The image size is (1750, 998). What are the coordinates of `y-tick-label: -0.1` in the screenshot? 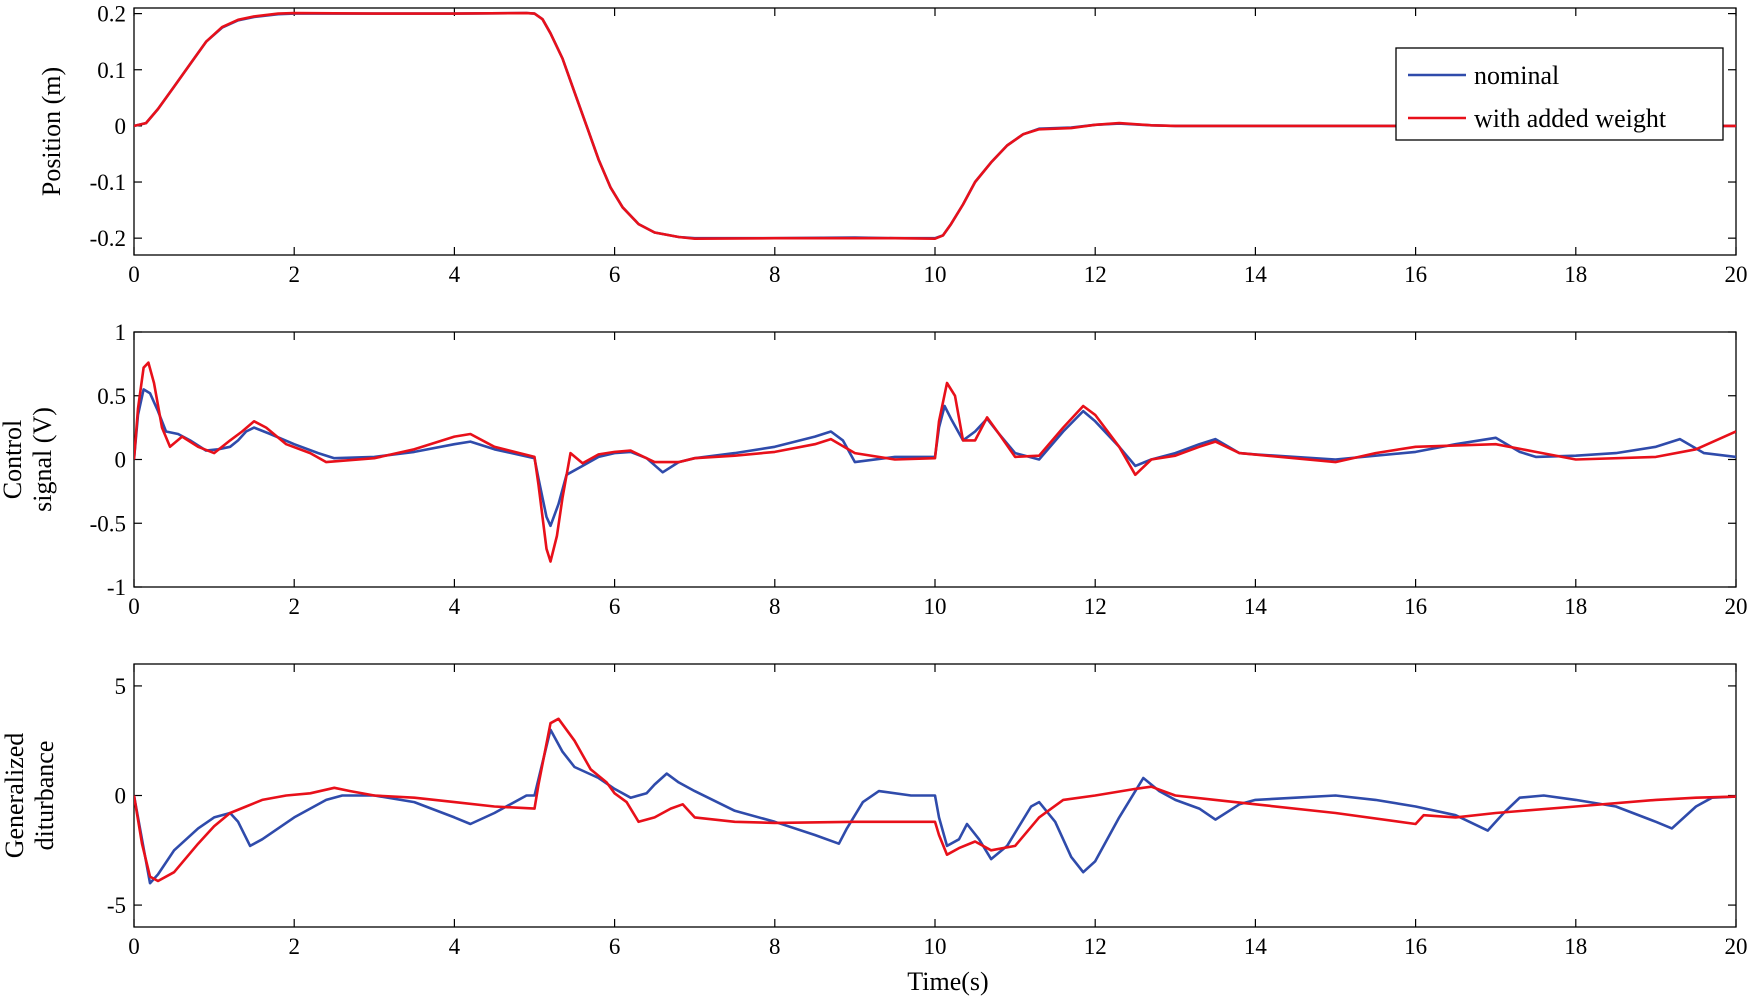 It's located at (108, 182).